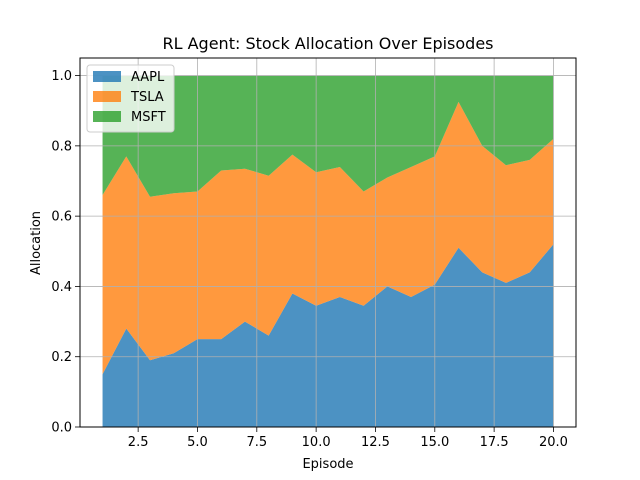  I want to click on legend-label-msft: MSFT, so click(148, 117).